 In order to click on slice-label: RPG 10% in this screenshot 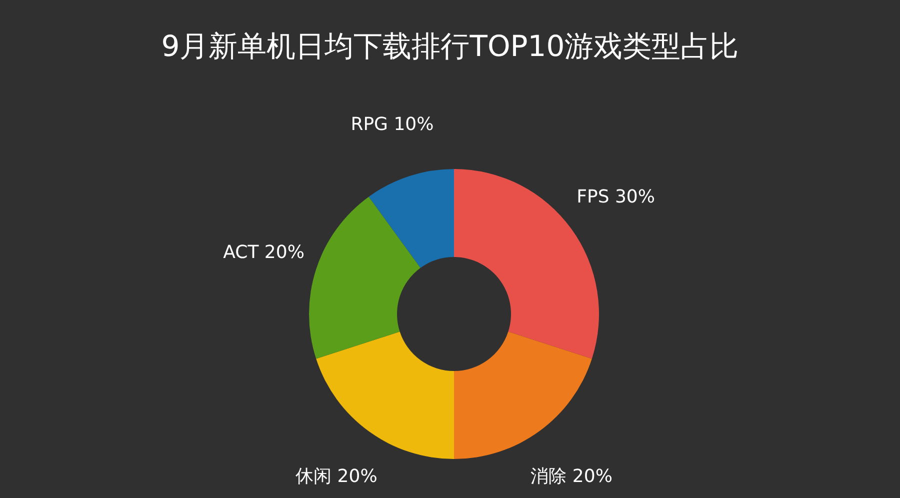, I will do `click(392, 124)`.